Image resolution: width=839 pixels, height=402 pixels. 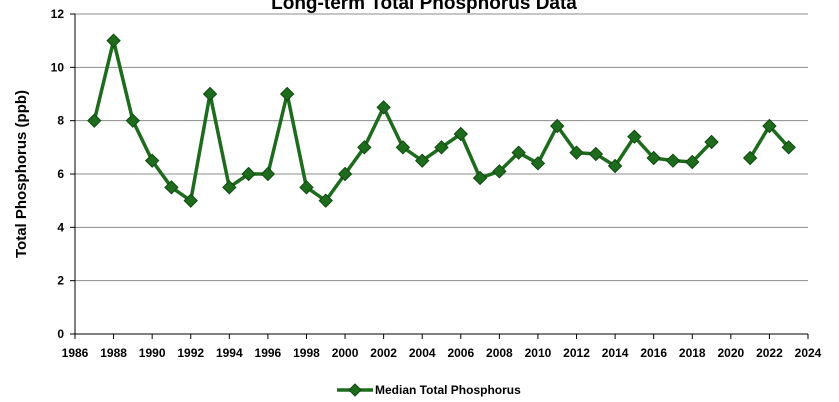 I want to click on y-tick-label: 6, so click(x=60, y=174).